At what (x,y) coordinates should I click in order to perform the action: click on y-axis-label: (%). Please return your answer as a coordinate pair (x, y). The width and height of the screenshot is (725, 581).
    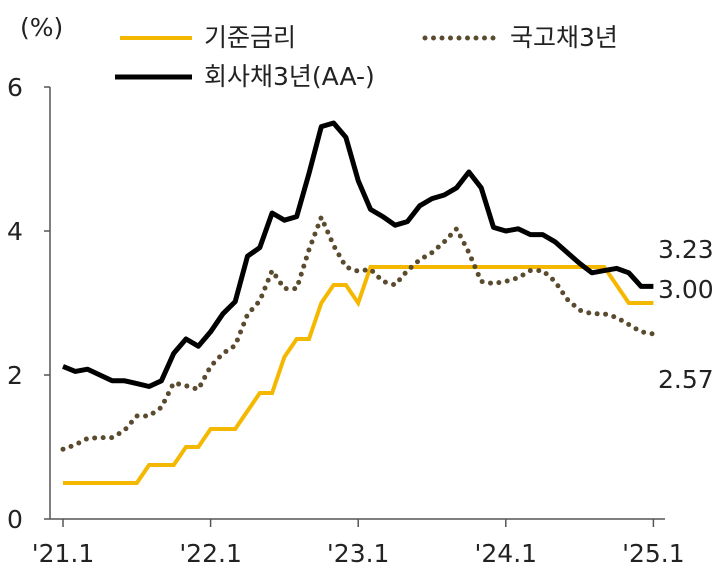
    Looking at the image, I should click on (41, 27).